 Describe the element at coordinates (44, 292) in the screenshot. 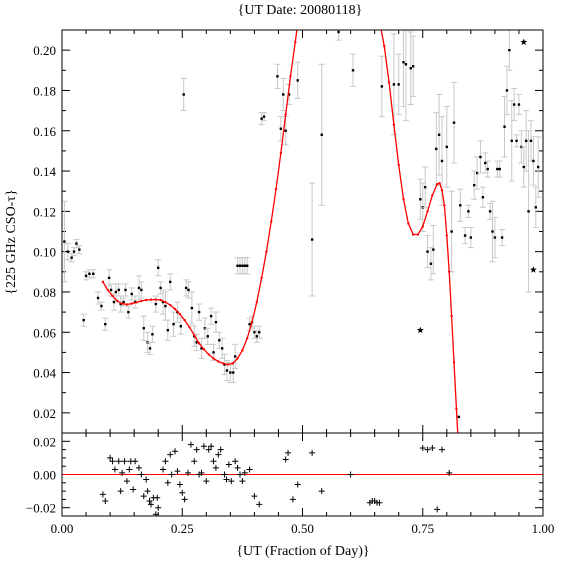

I see `y-tick-label: 0.08` at that location.